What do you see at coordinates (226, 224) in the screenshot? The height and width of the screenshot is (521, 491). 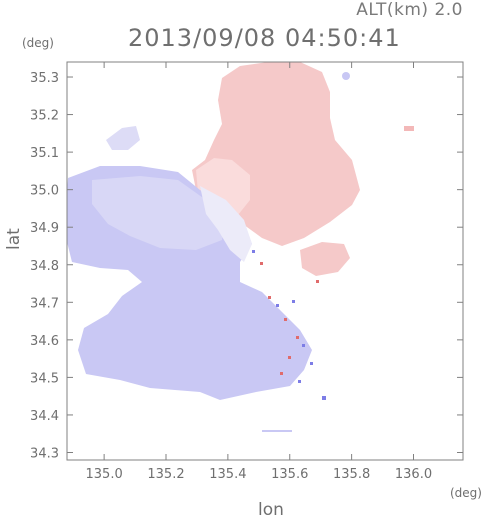 I see `transition-zone` at bounding box center [226, 224].